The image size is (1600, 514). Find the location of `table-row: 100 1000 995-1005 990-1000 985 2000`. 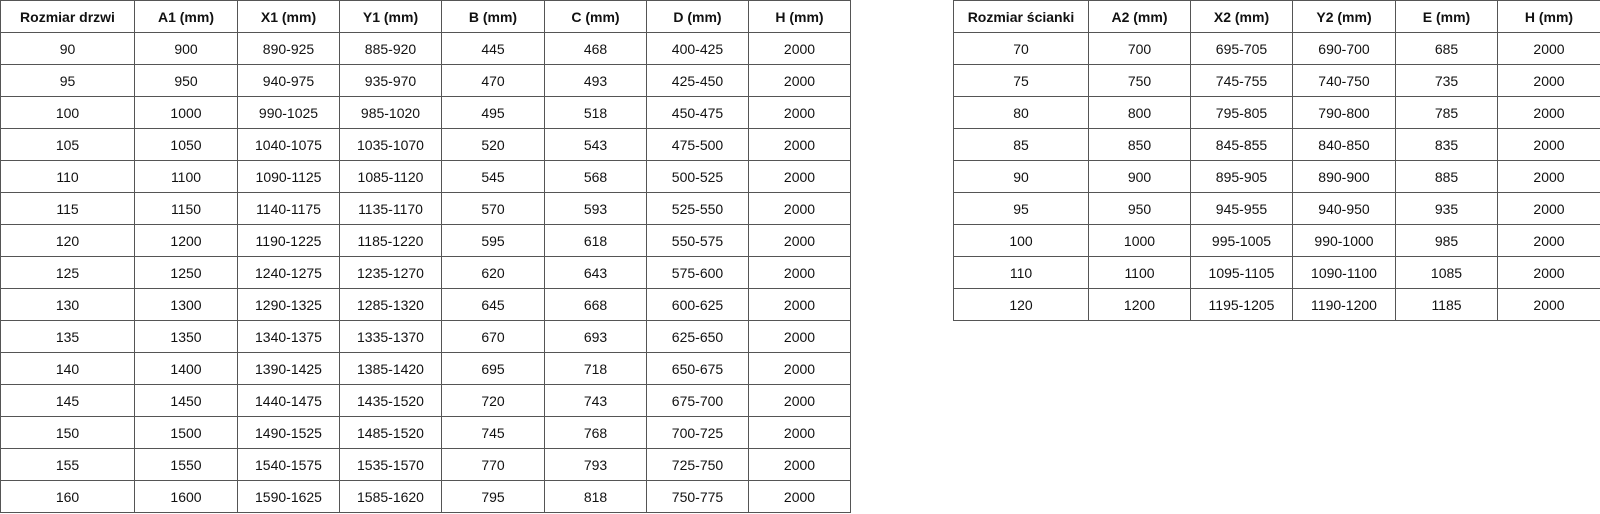

table-row: 100 1000 995-1005 990-1000 985 2000 is located at coordinates (1276, 240).